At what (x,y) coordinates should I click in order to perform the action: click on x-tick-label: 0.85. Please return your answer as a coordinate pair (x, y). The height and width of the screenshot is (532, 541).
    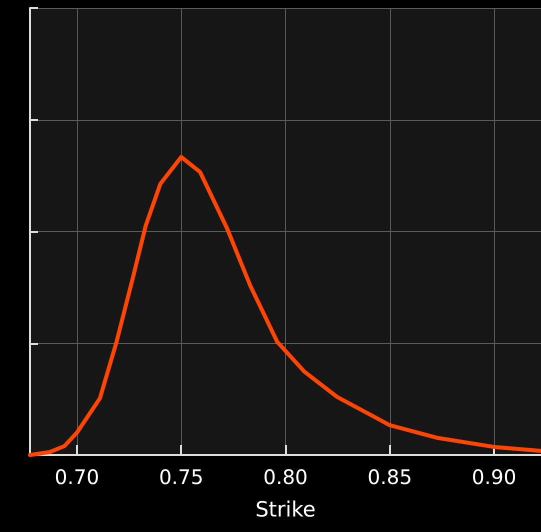
    Looking at the image, I should click on (390, 477).